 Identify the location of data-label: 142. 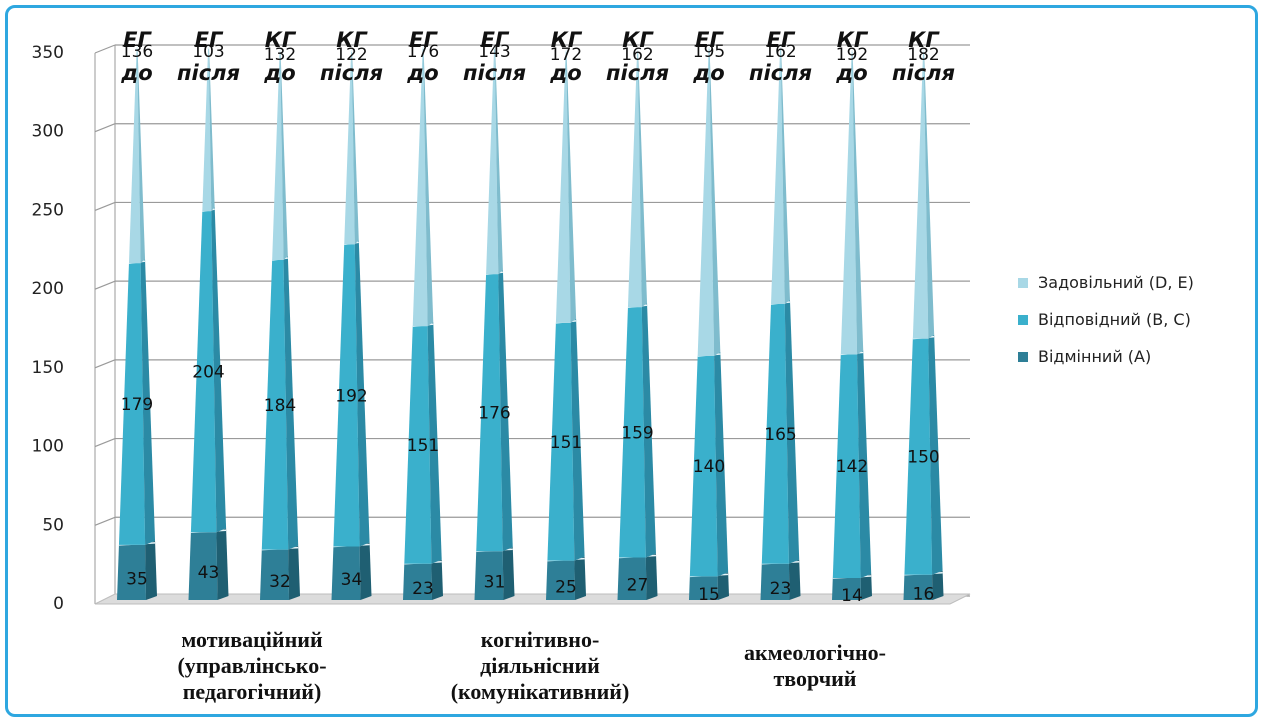
(852, 467).